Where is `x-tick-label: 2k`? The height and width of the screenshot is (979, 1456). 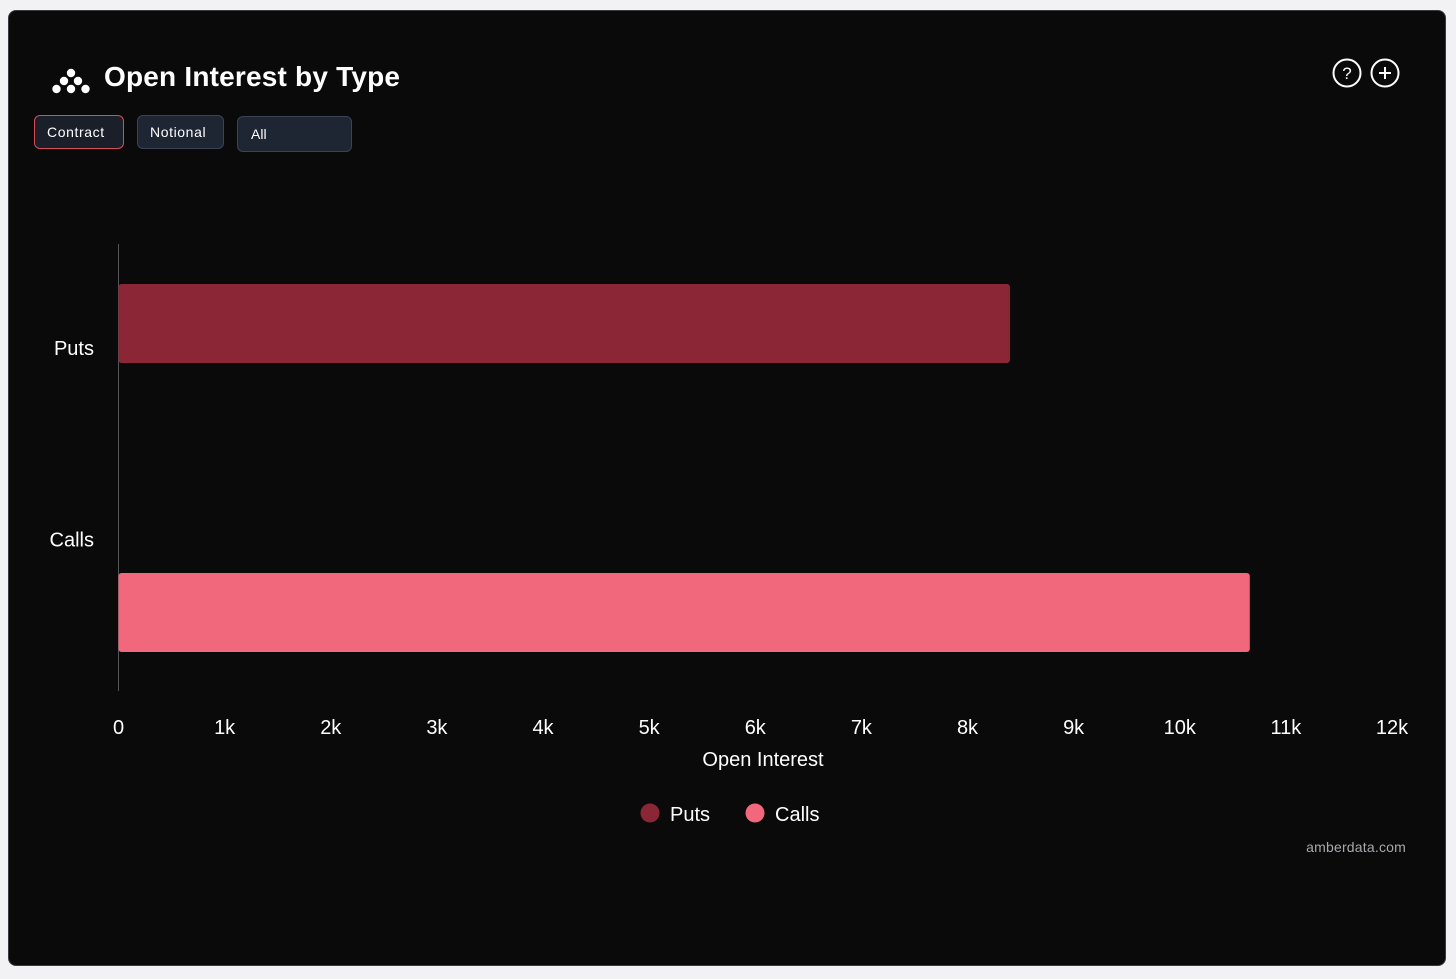
x-tick-label: 2k is located at coordinates (331, 728).